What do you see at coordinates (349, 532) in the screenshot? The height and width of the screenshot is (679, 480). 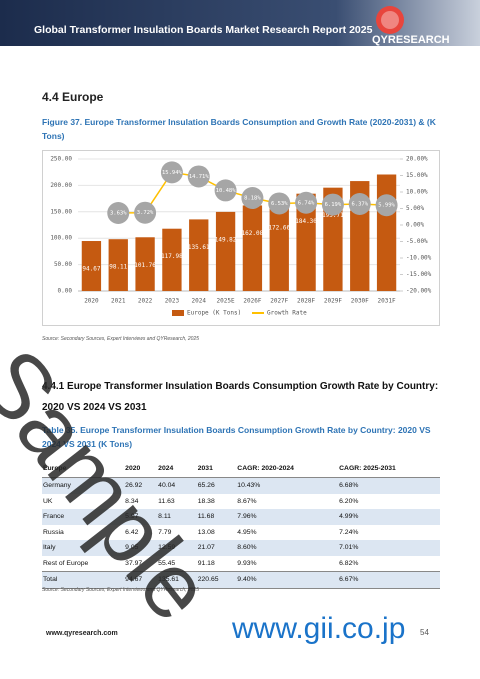 I see `table-cell: 7.24%` at bounding box center [349, 532].